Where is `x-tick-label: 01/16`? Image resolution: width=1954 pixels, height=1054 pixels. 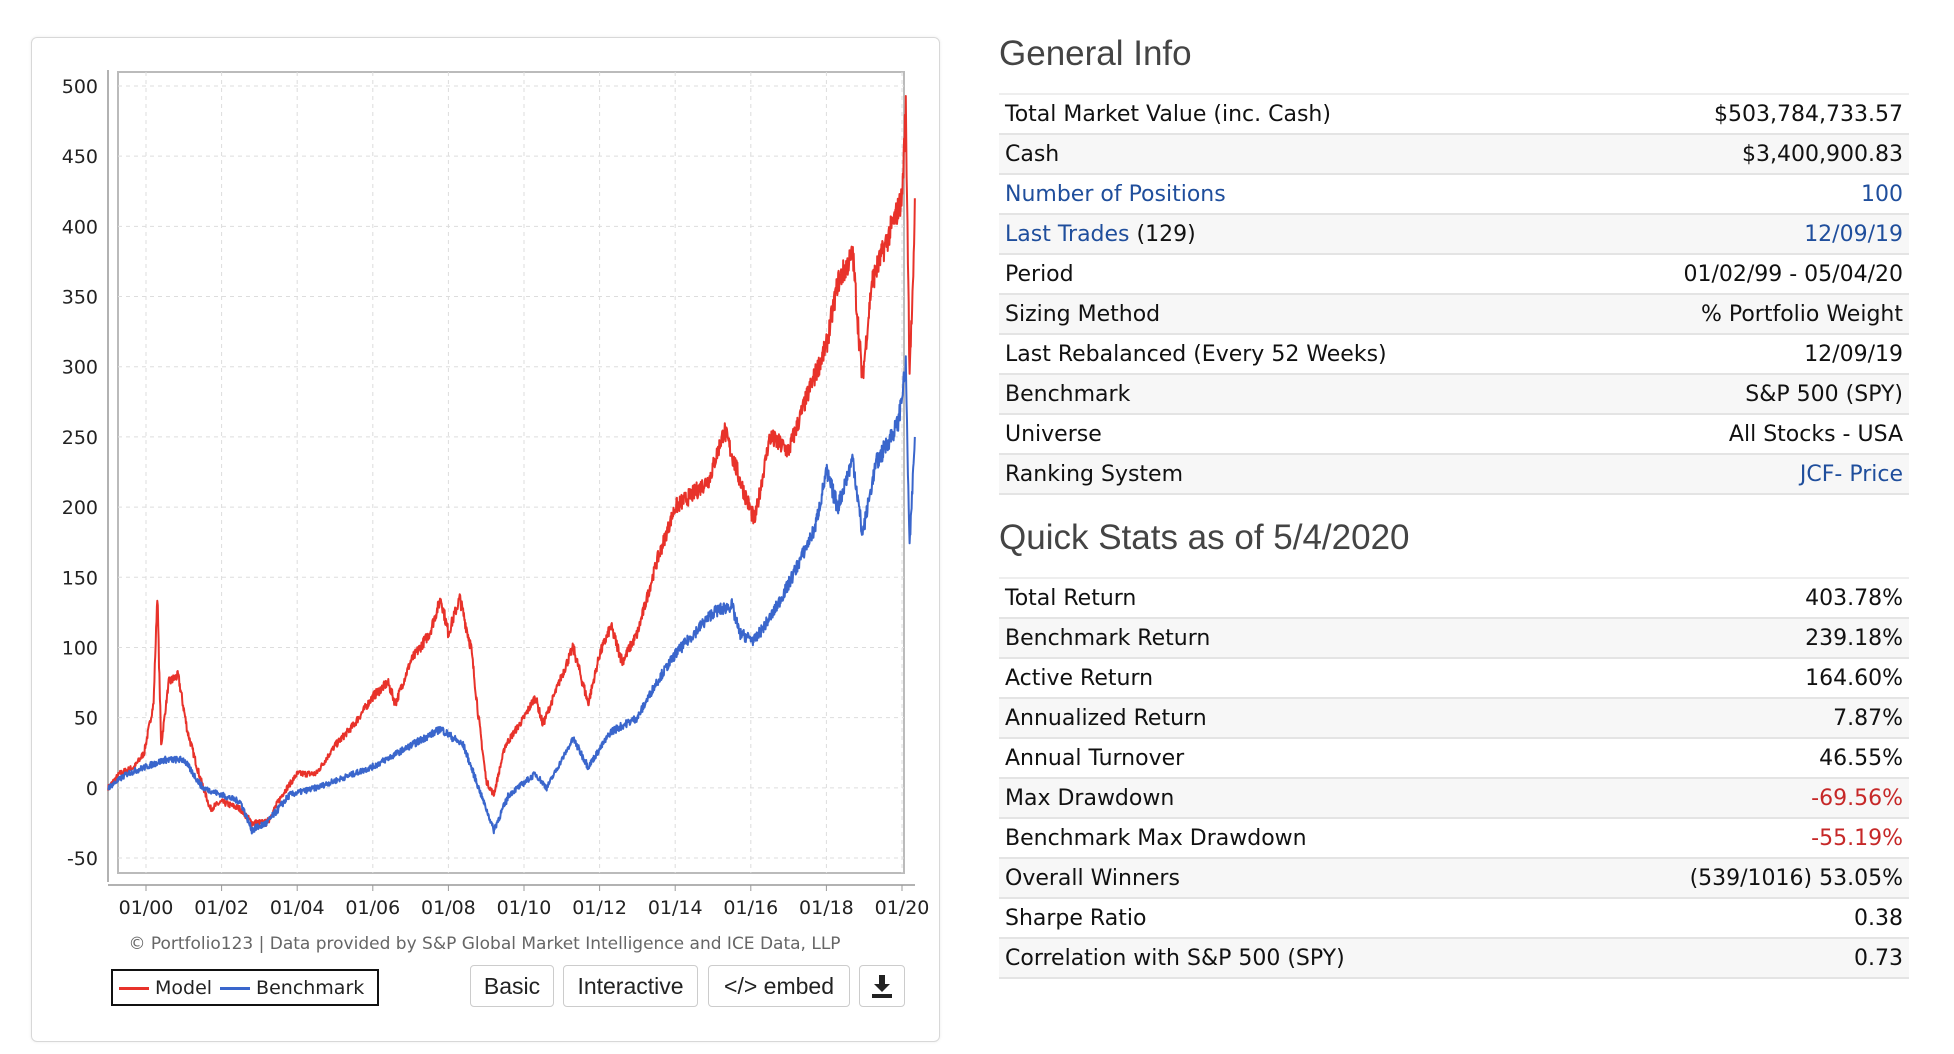
x-tick-label: 01/16 is located at coordinates (750, 908).